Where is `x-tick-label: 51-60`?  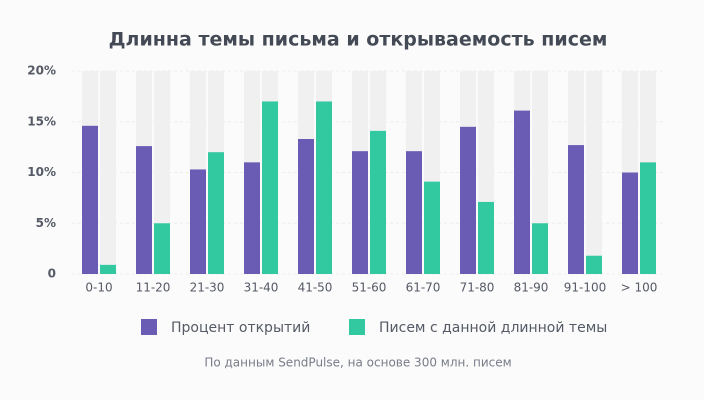
x-tick-label: 51-60 is located at coordinates (369, 288).